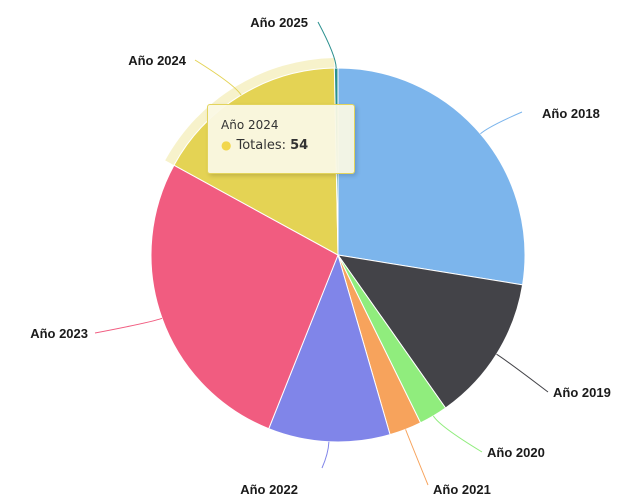  What do you see at coordinates (582, 392) in the screenshot?
I see `data-label-a-o-2019: Año 2019` at bounding box center [582, 392].